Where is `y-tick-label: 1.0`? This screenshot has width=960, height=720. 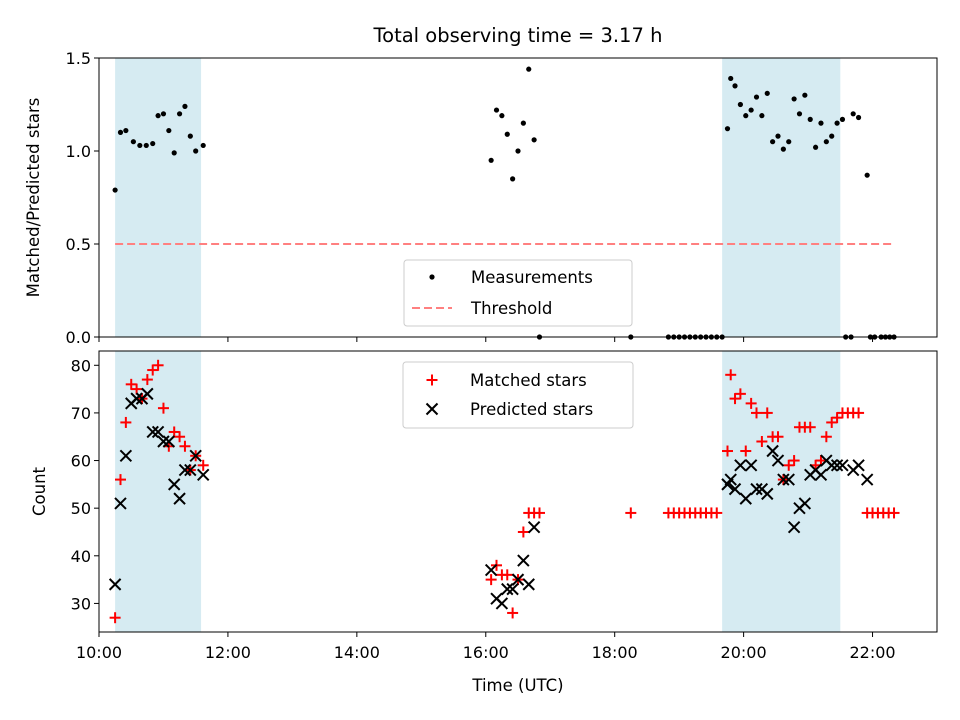 y-tick-label: 1.0 is located at coordinates (78, 151).